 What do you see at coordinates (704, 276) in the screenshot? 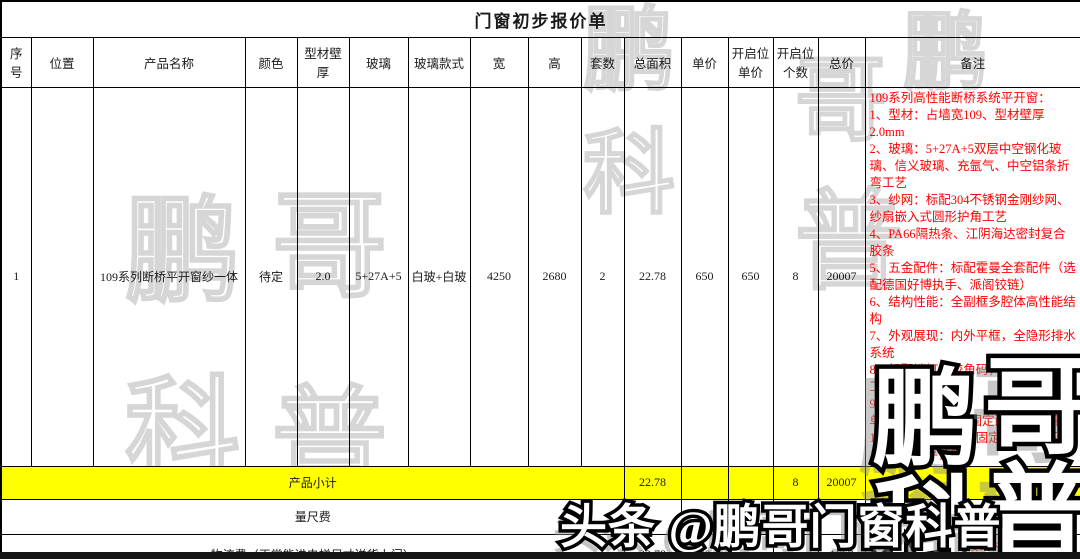
I see `cell-unit-price: 650` at bounding box center [704, 276].